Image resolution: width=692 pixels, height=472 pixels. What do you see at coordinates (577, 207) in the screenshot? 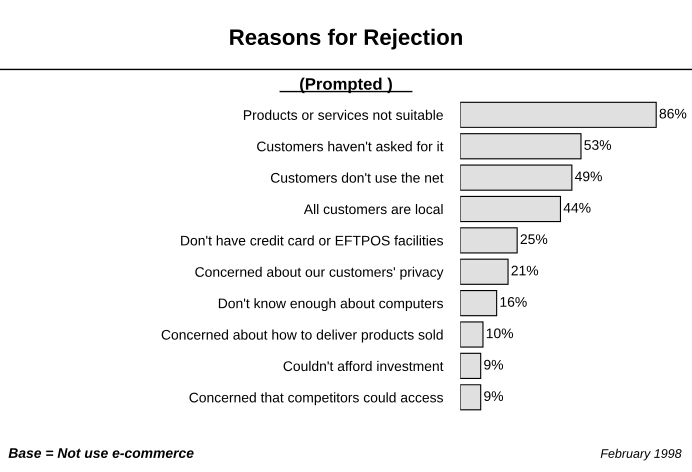
I see `data-label: 44%` at bounding box center [577, 207].